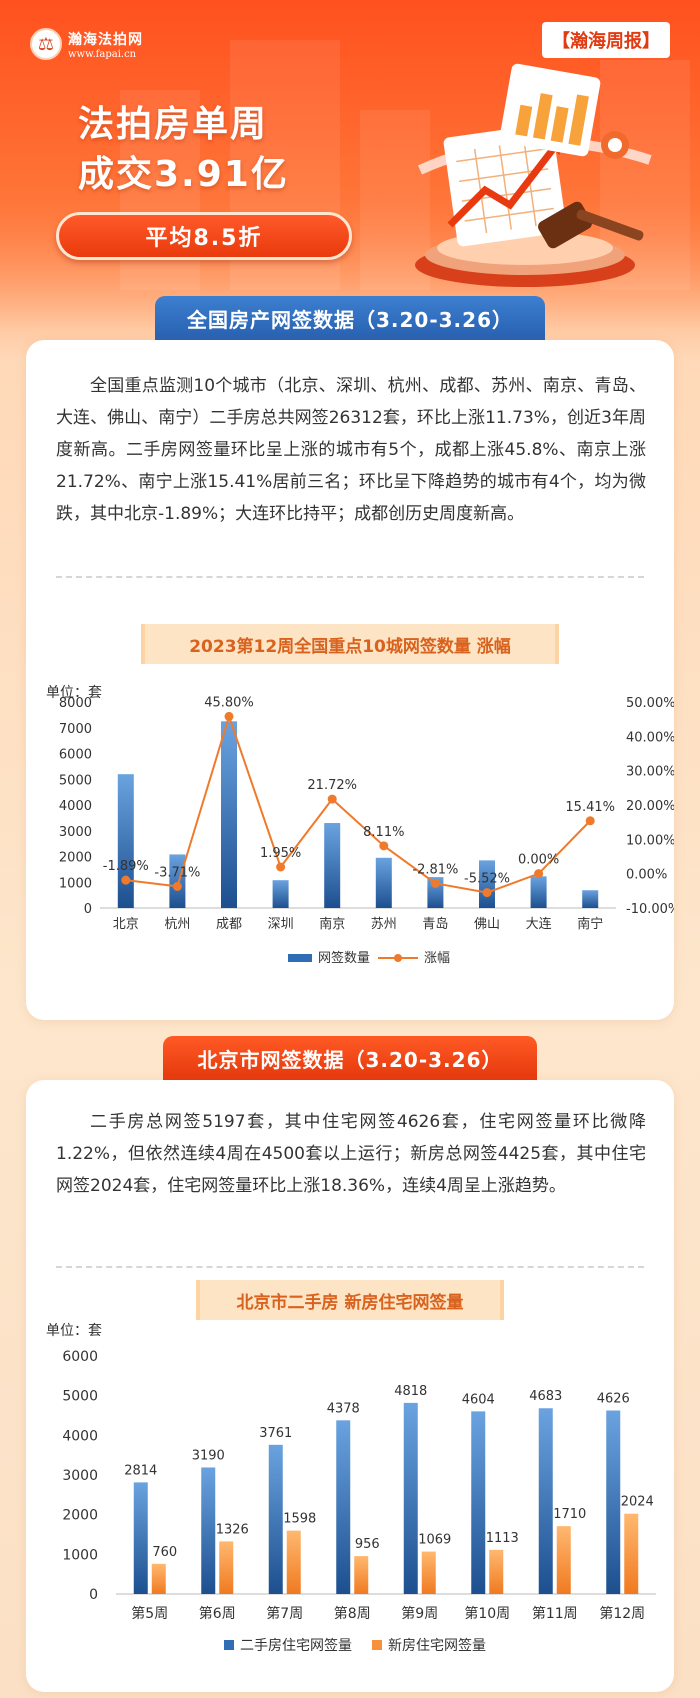 Image resolution: width=700 pixels, height=1698 pixels. I want to click on x-axis-tick-label: 第6周, so click(217, 1613).